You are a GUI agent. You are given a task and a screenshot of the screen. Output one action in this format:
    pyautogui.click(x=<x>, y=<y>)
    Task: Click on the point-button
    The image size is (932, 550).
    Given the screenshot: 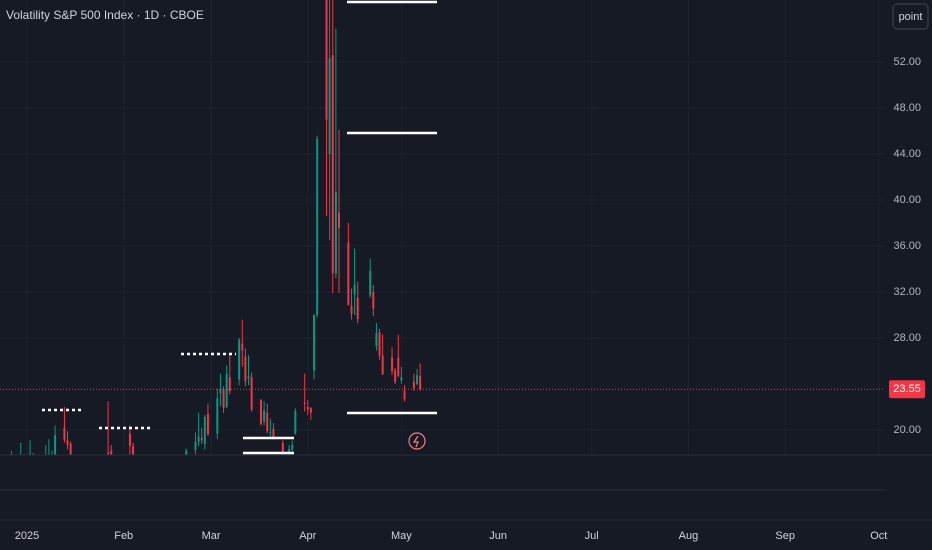 What is the action you would take?
    pyautogui.click(x=910, y=16)
    